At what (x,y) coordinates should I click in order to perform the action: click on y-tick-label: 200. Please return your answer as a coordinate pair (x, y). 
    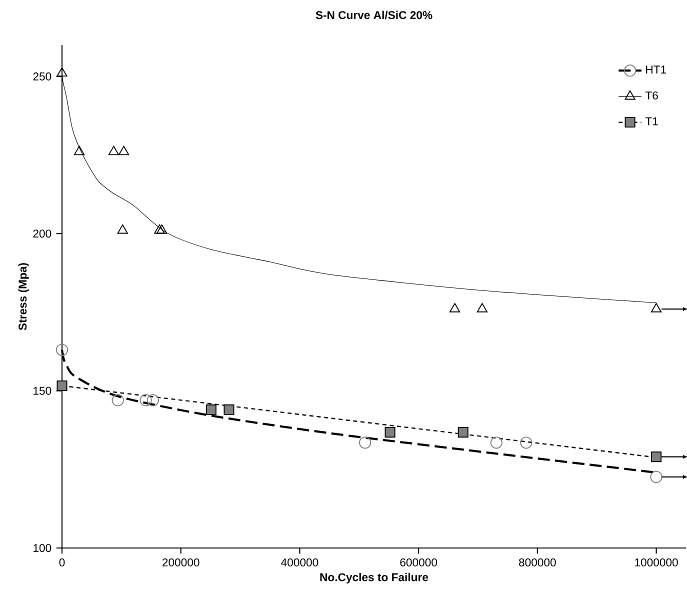
    Looking at the image, I should click on (42, 234).